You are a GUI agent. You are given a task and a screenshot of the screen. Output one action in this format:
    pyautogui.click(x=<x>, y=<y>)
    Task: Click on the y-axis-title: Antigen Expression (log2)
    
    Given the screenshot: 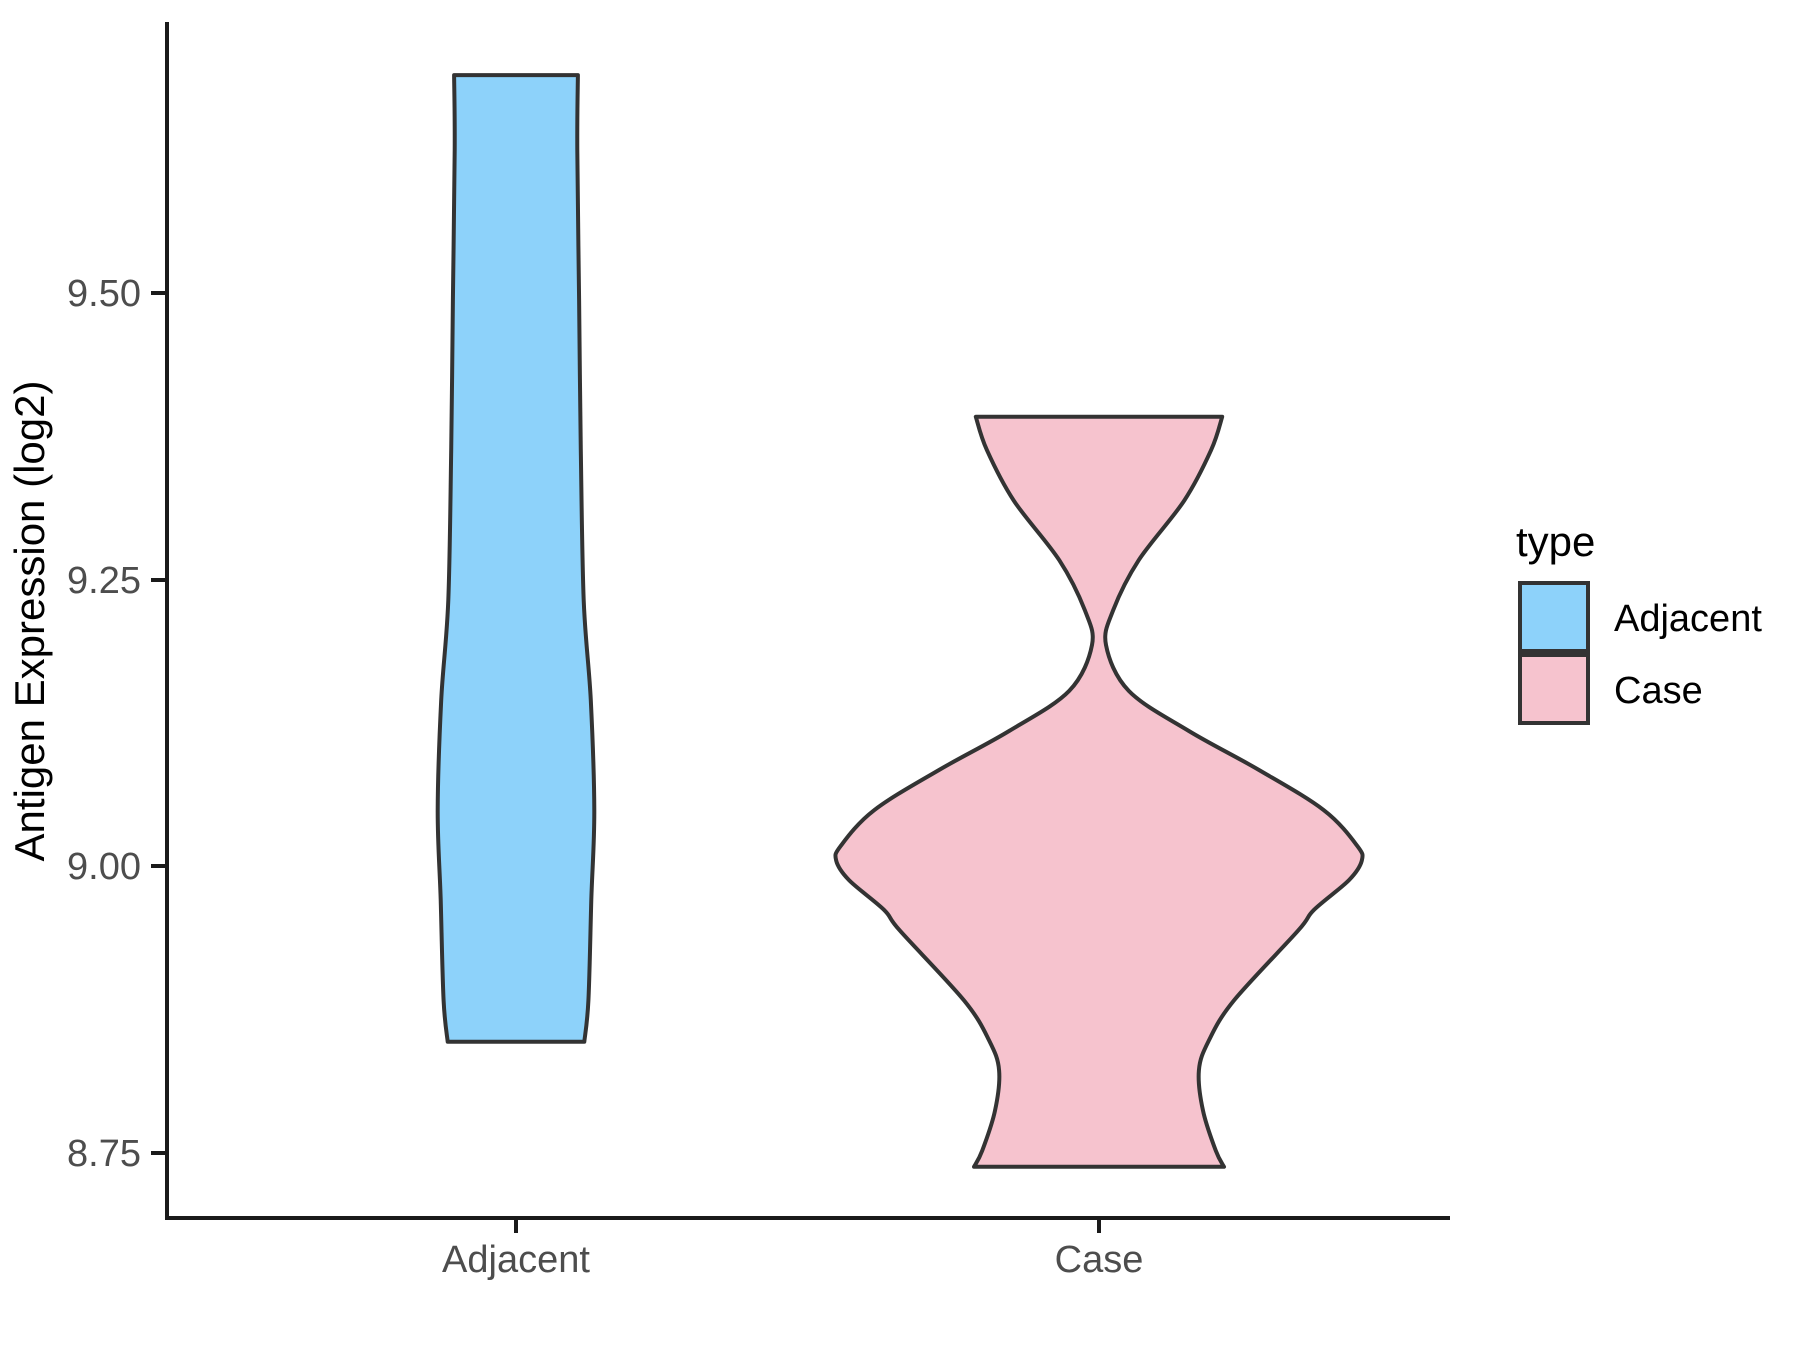 What is the action you would take?
    pyautogui.click(x=29, y=621)
    